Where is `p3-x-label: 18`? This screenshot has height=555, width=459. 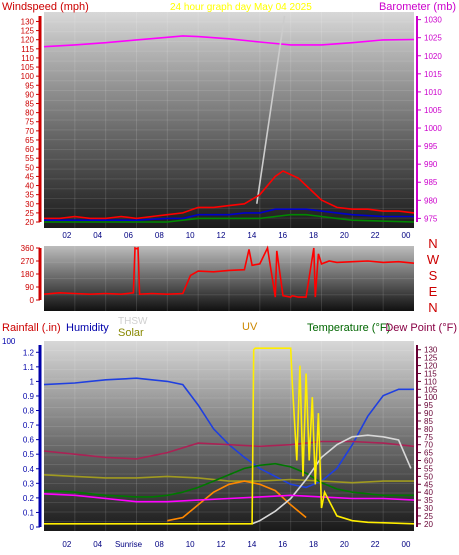
p3-x-label: 18 is located at coordinates (313, 544).